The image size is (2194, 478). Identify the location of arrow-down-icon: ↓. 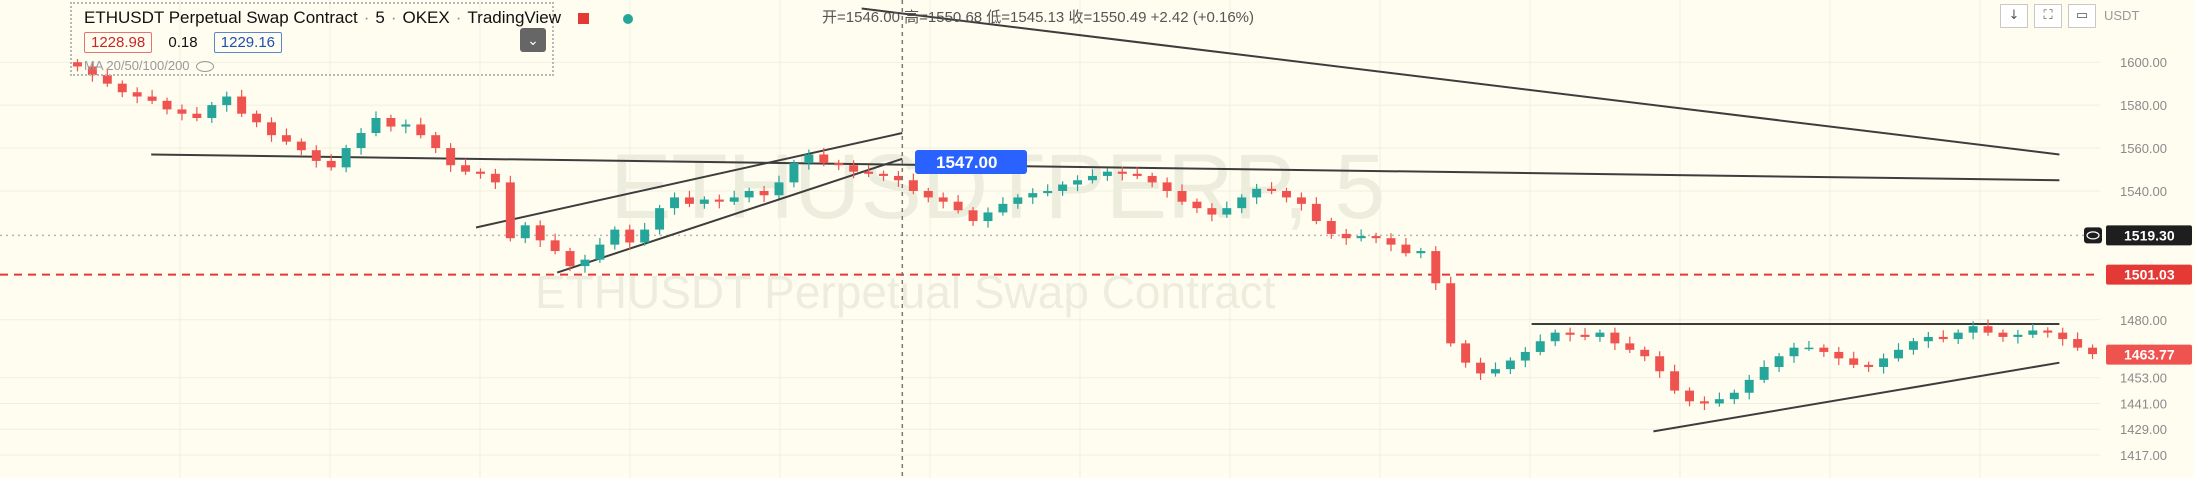
(2014, 16).